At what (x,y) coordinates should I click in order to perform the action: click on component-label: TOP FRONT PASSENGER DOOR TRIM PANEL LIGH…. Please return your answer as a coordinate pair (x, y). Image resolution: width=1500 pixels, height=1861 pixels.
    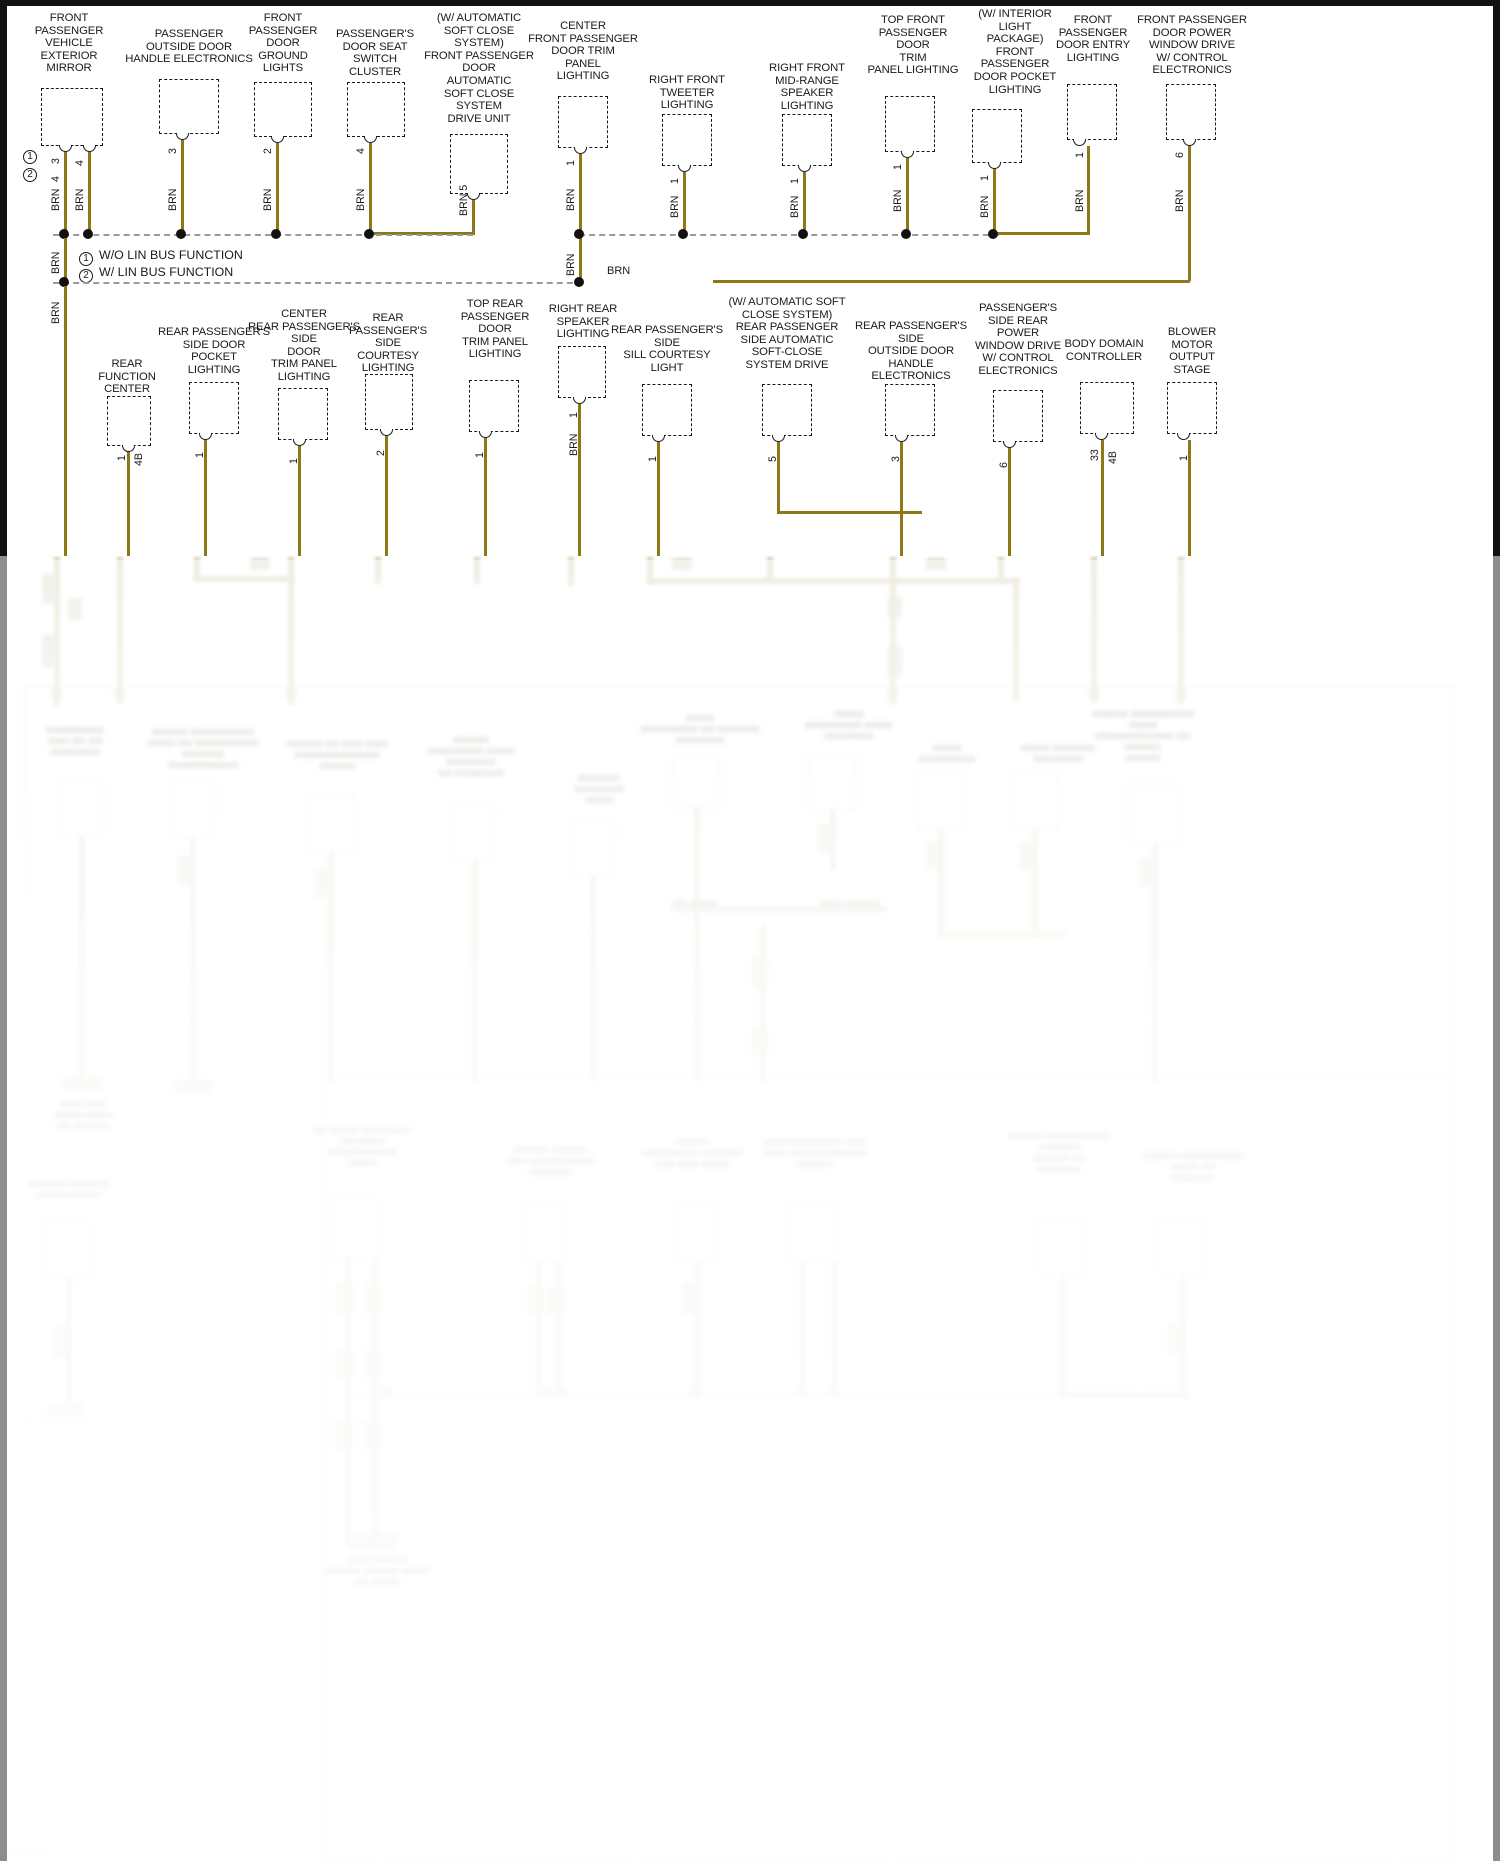
    Looking at the image, I should click on (913, 45).